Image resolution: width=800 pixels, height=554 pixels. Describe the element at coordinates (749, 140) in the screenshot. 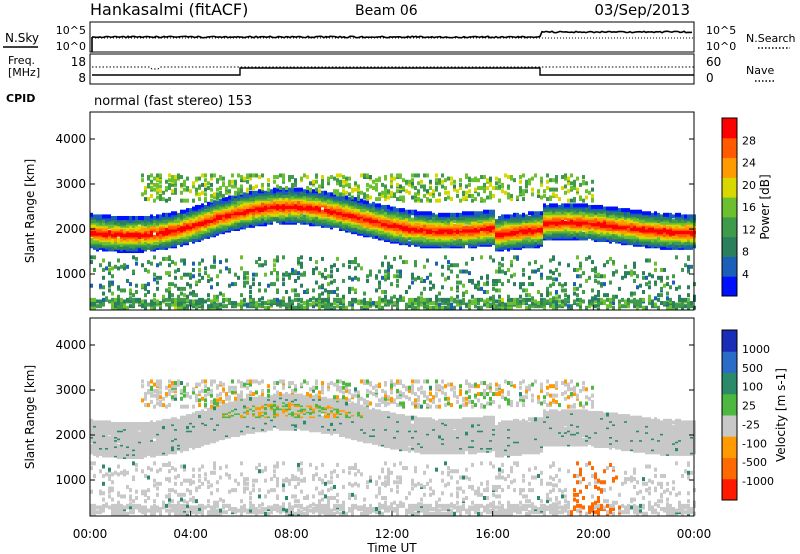

I see `colorbar-tick-label: 28` at that location.